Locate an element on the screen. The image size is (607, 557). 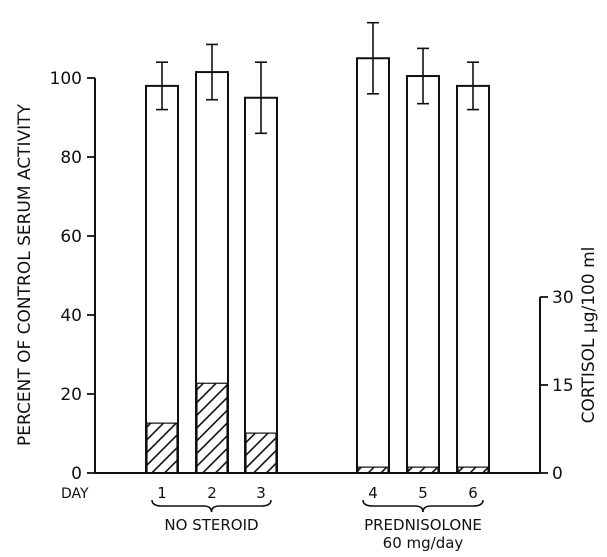
x-tick-label: 1 is located at coordinates (162, 493).